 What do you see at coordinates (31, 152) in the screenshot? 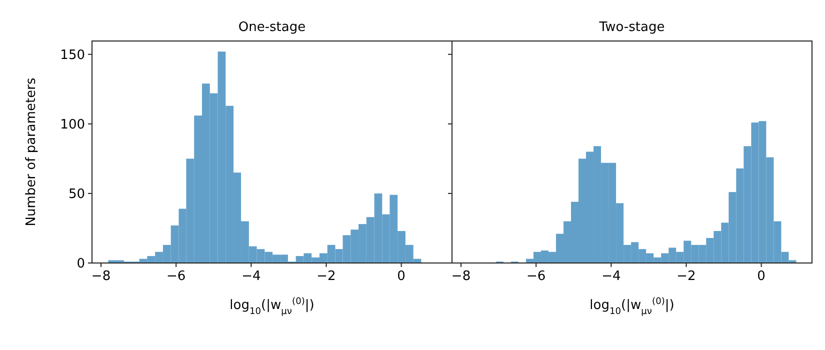
I see `y-axis-title: Number of parameters` at bounding box center [31, 152].